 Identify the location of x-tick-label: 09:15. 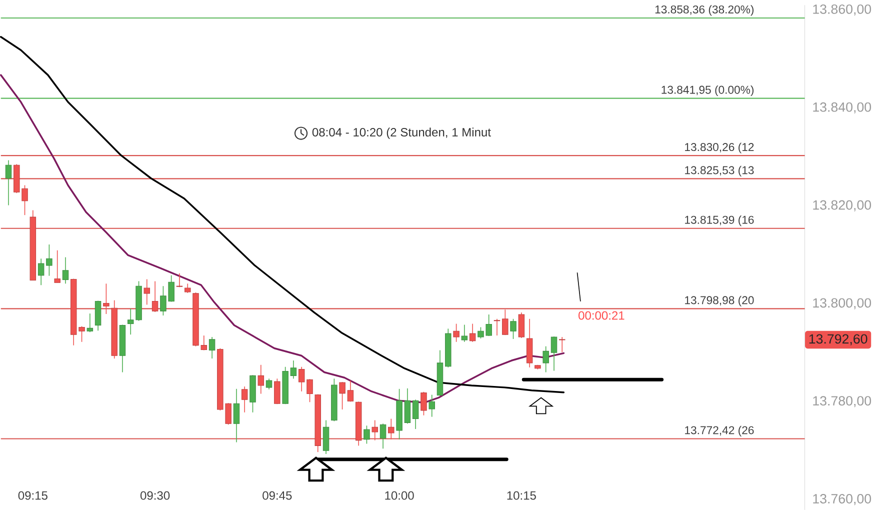
(33, 495).